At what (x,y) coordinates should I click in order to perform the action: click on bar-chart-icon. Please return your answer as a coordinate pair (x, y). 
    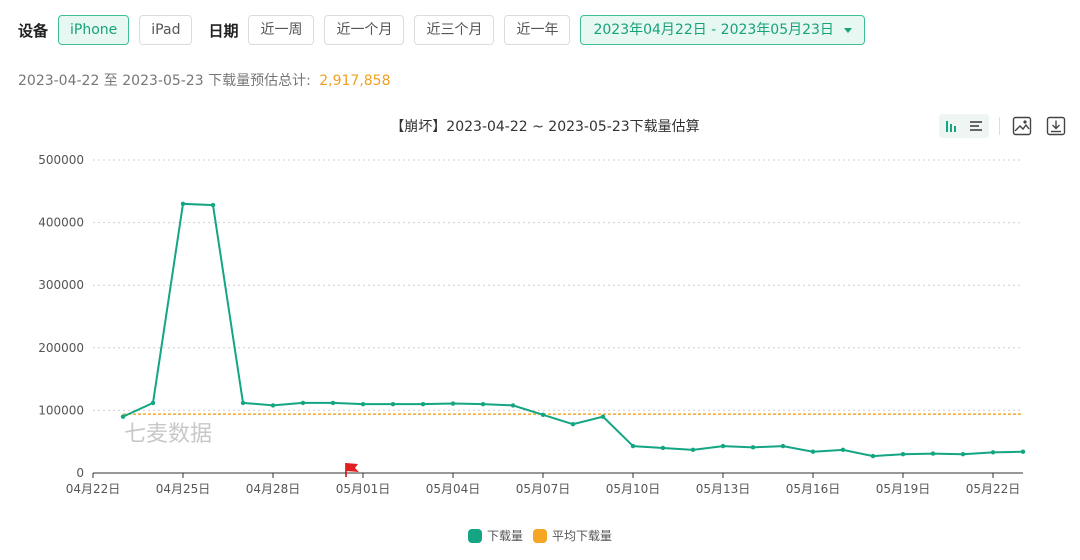
    Looking at the image, I should click on (976, 126).